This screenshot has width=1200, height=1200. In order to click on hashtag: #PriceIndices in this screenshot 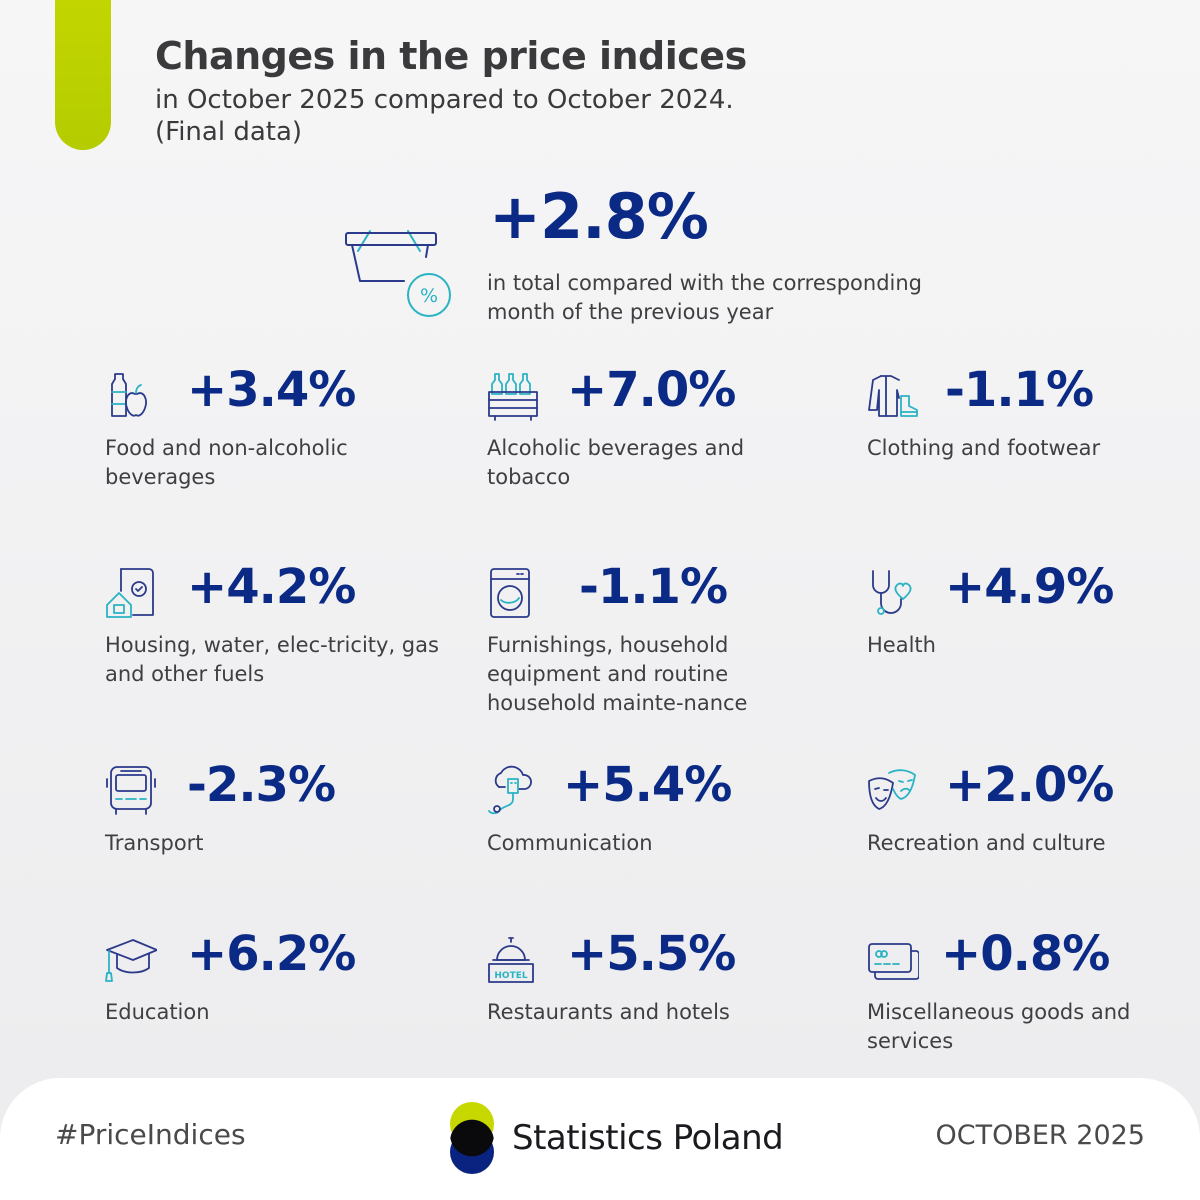, I will do `click(150, 1134)`.